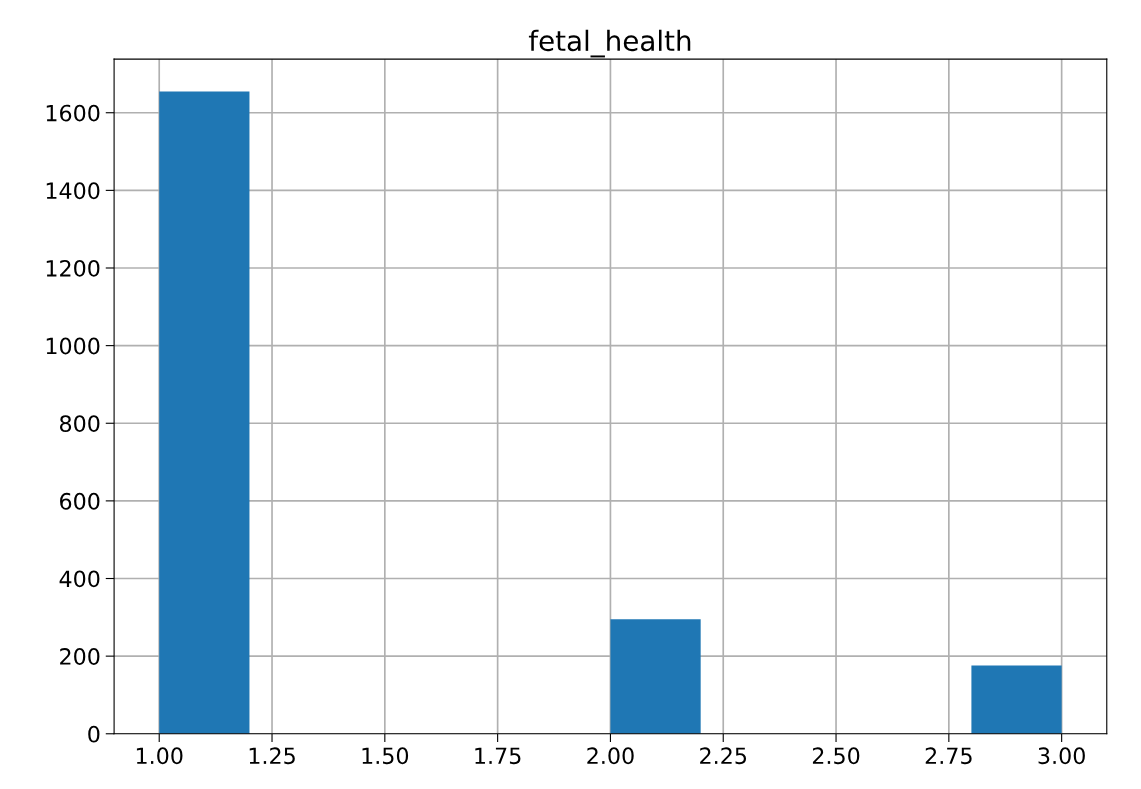 Image resolution: width=1141 pixels, height=789 pixels. Describe the element at coordinates (1061, 756) in the screenshot. I see `x-tick-label: 3.00` at that location.